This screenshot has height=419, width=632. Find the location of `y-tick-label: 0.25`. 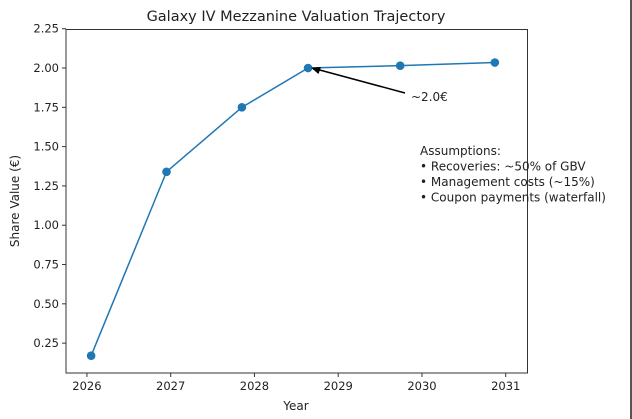

y-tick-label: 0.25 is located at coordinates (46, 343).